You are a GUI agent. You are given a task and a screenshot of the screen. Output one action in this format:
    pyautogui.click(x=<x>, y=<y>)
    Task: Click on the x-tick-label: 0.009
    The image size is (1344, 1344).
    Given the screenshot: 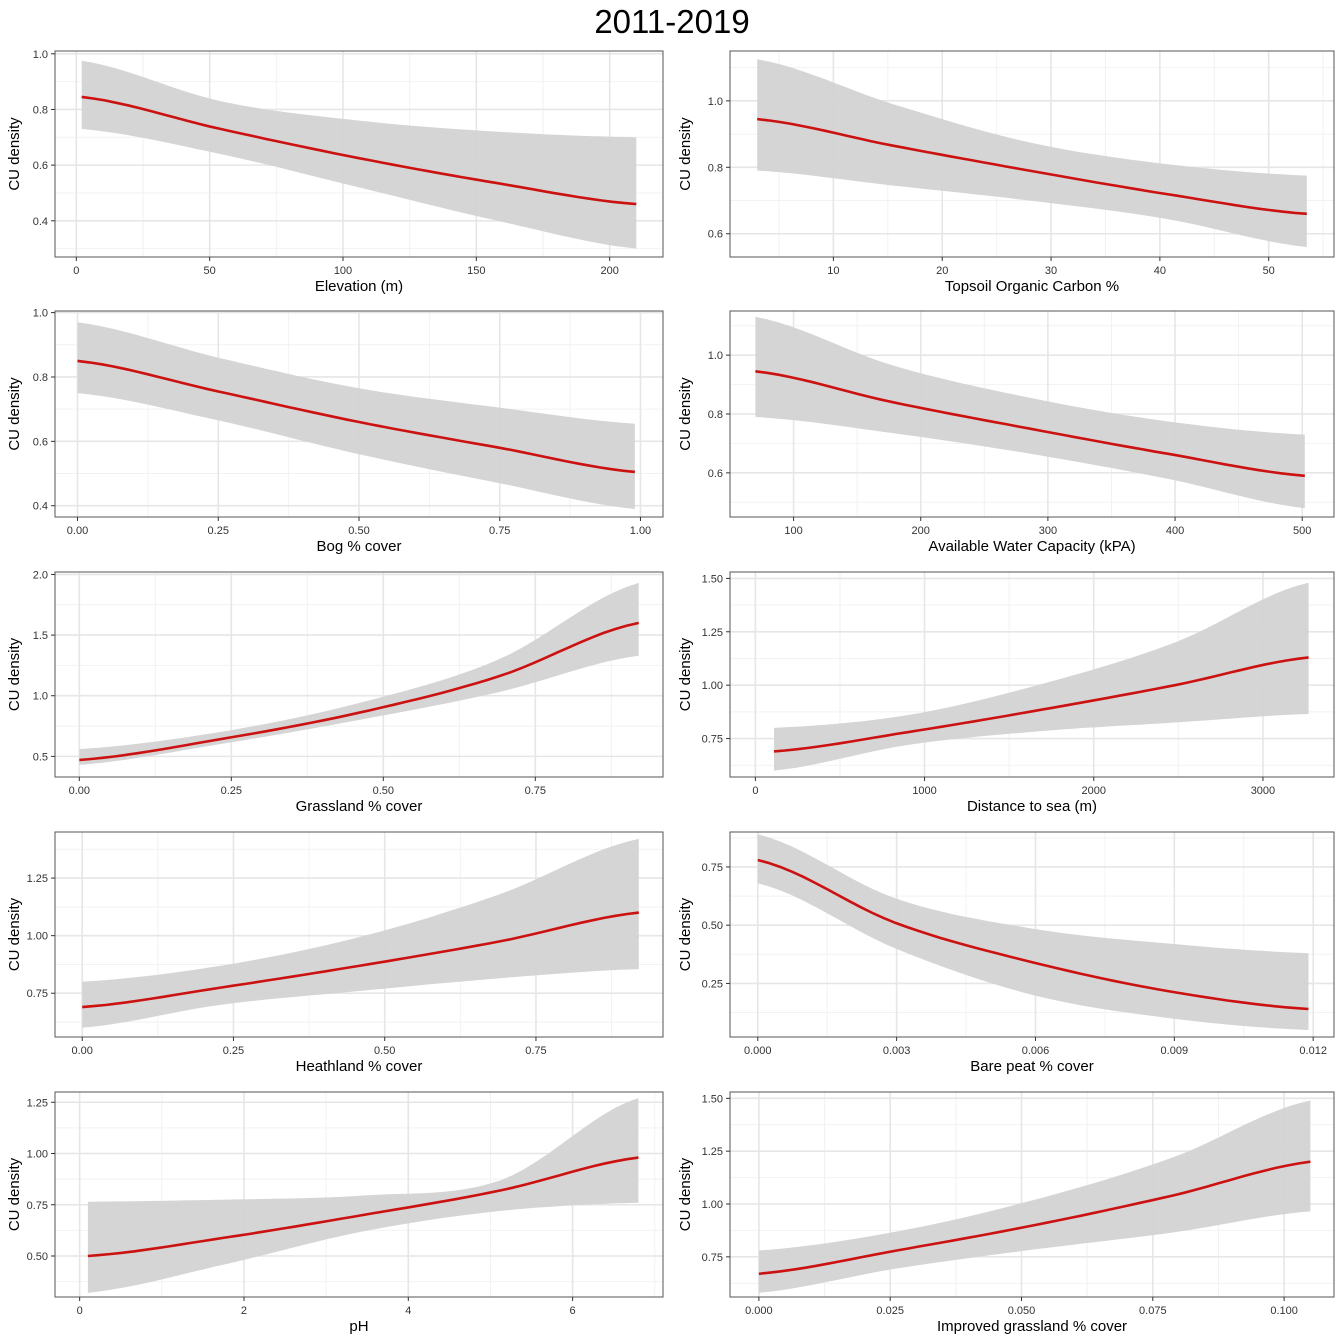 What is the action you would take?
    pyautogui.click(x=1175, y=1051)
    